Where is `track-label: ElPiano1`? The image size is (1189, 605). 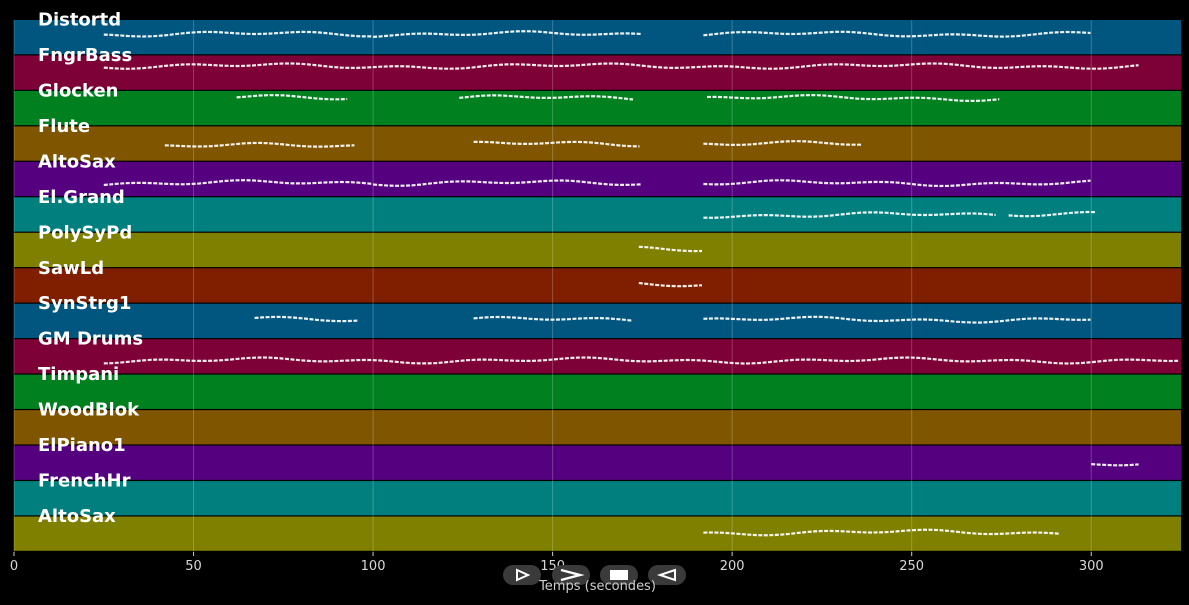 track-label: ElPiano1 is located at coordinates (82, 445).